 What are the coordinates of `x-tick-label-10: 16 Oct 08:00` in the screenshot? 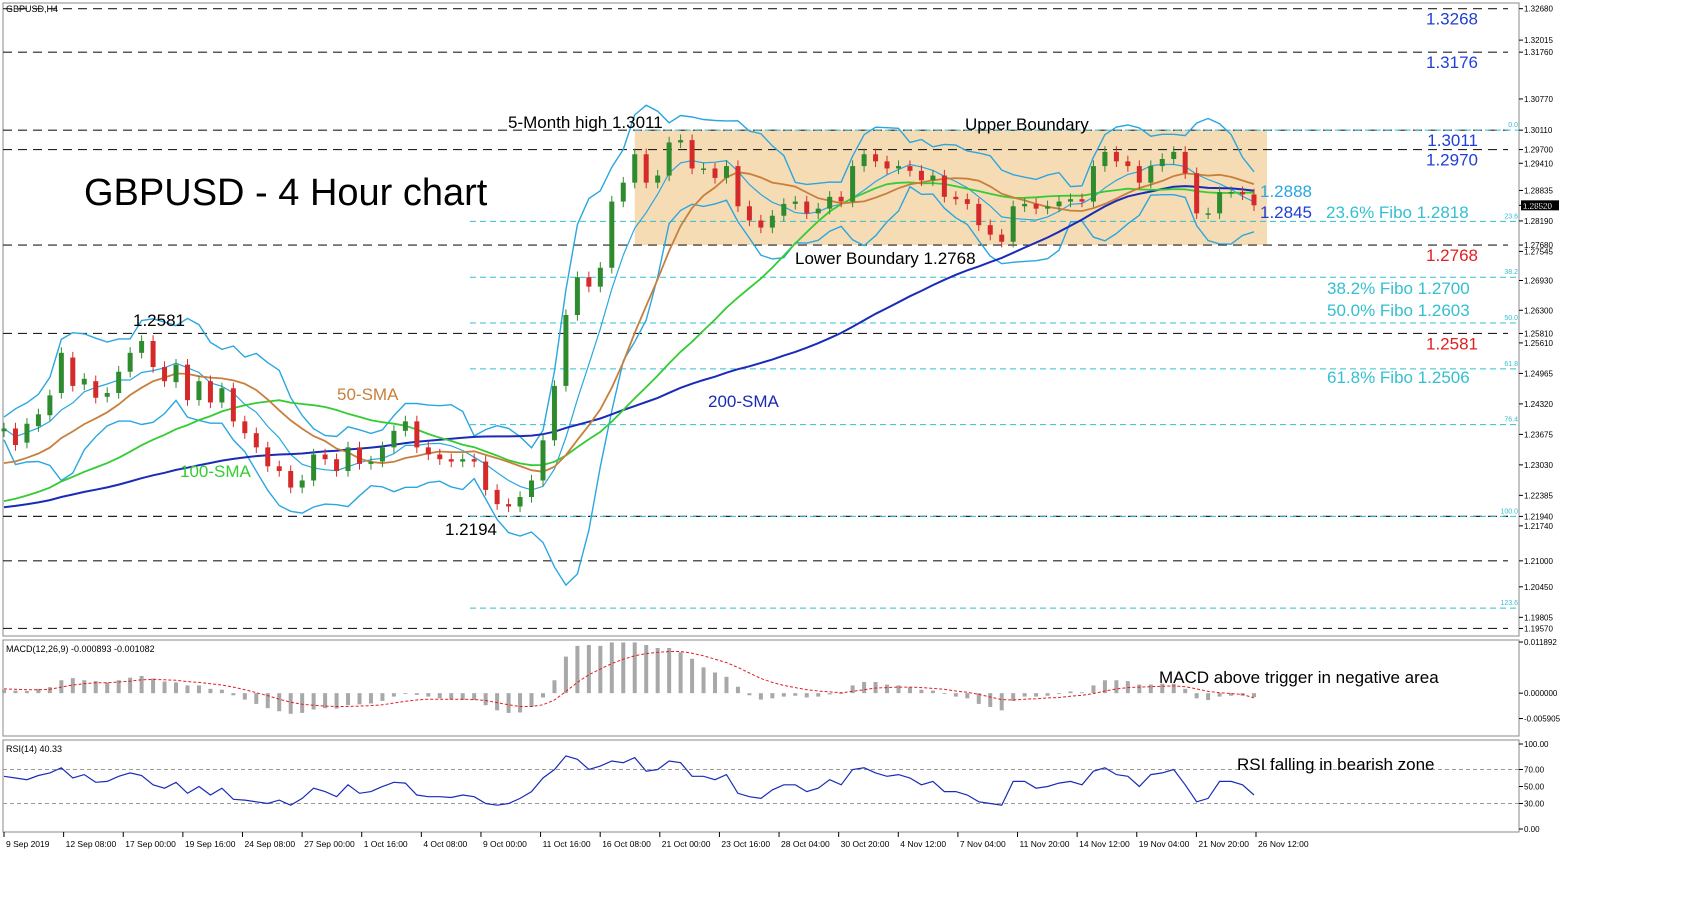 It's located at (626, 844).